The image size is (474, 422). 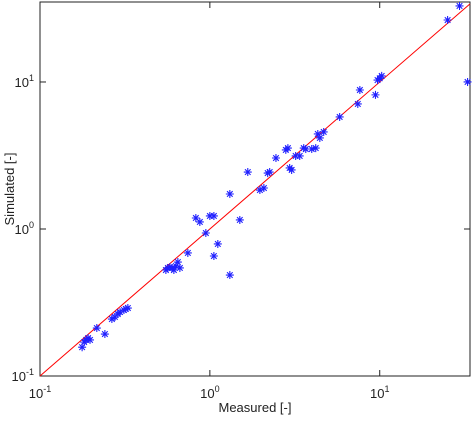 I want to click on y-axis-label: Simulated [-], so click(x=9, y=189).